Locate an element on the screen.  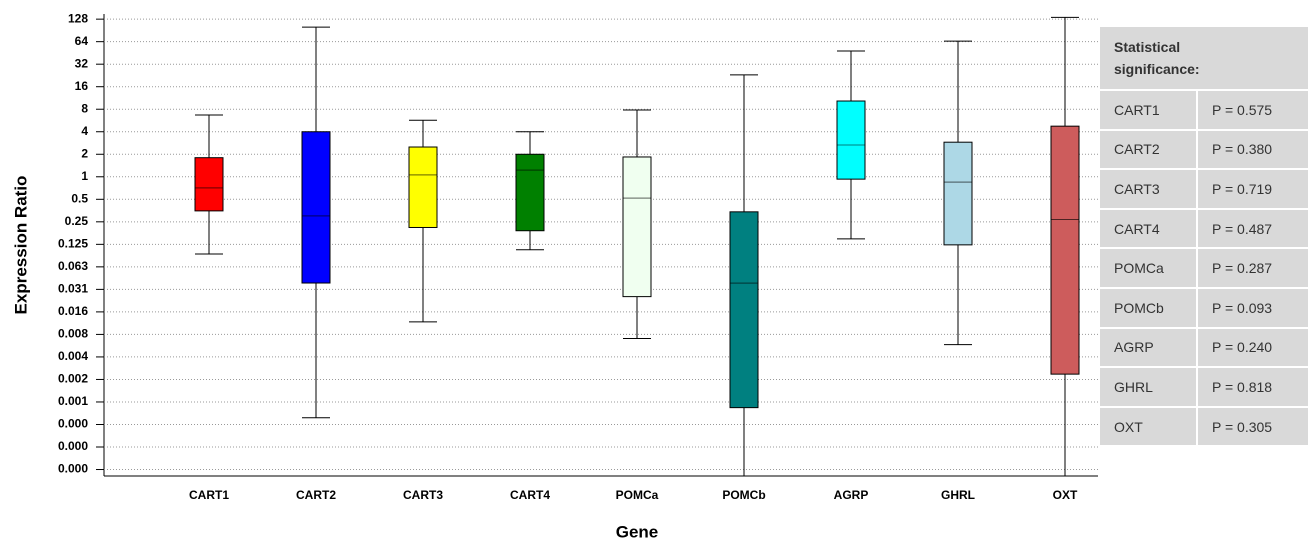
x-axis-label: Gene is located at coordinates (637, 531).